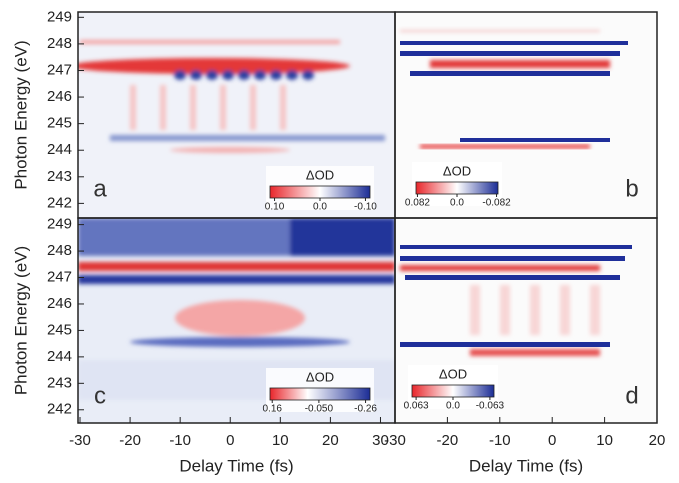  I want to click on colorbar-tick-label: 0.063, so click(416, 406).